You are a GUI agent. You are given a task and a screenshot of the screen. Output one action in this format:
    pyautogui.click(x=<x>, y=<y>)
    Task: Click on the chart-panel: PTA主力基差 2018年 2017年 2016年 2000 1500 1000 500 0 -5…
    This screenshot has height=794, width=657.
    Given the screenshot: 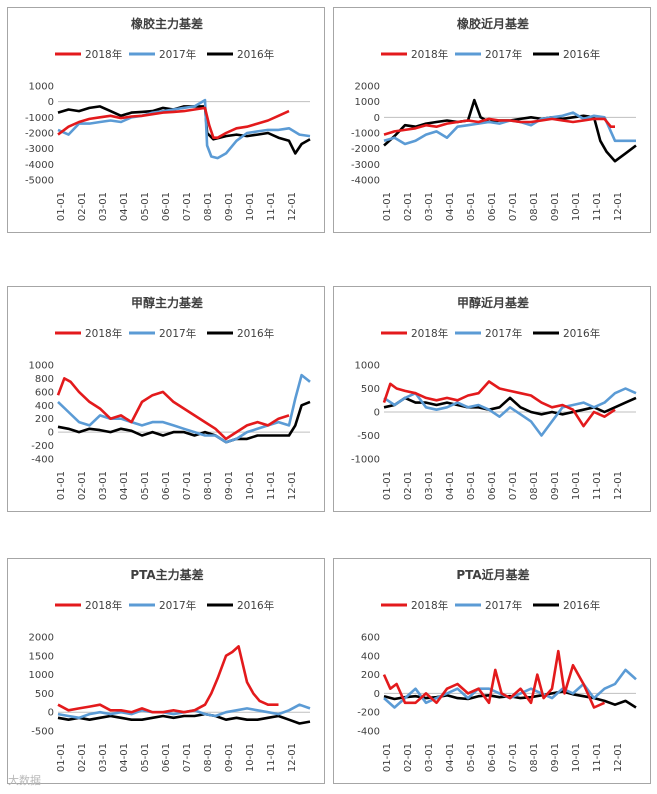 What is the action you would take?
    pyautogui.click(x=166, y=671)
    